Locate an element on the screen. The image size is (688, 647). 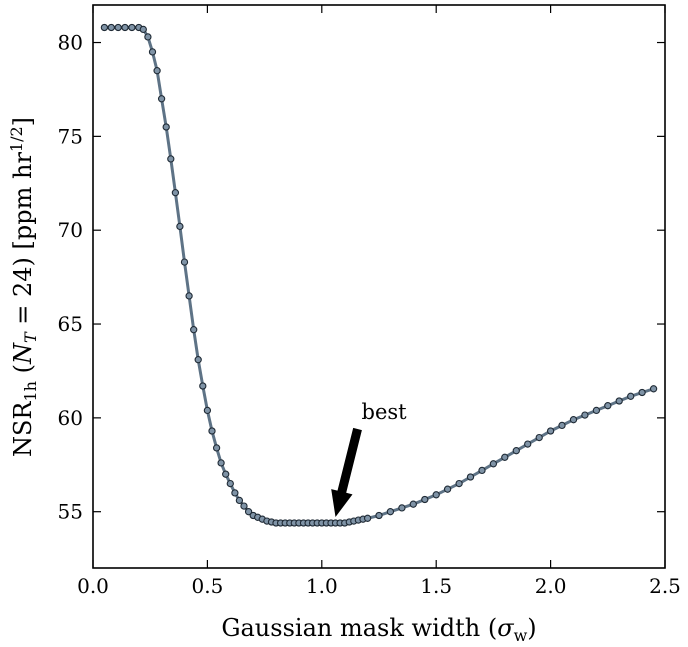
x-tick-label-3: 1.5 is located at coordinates (436, 586).